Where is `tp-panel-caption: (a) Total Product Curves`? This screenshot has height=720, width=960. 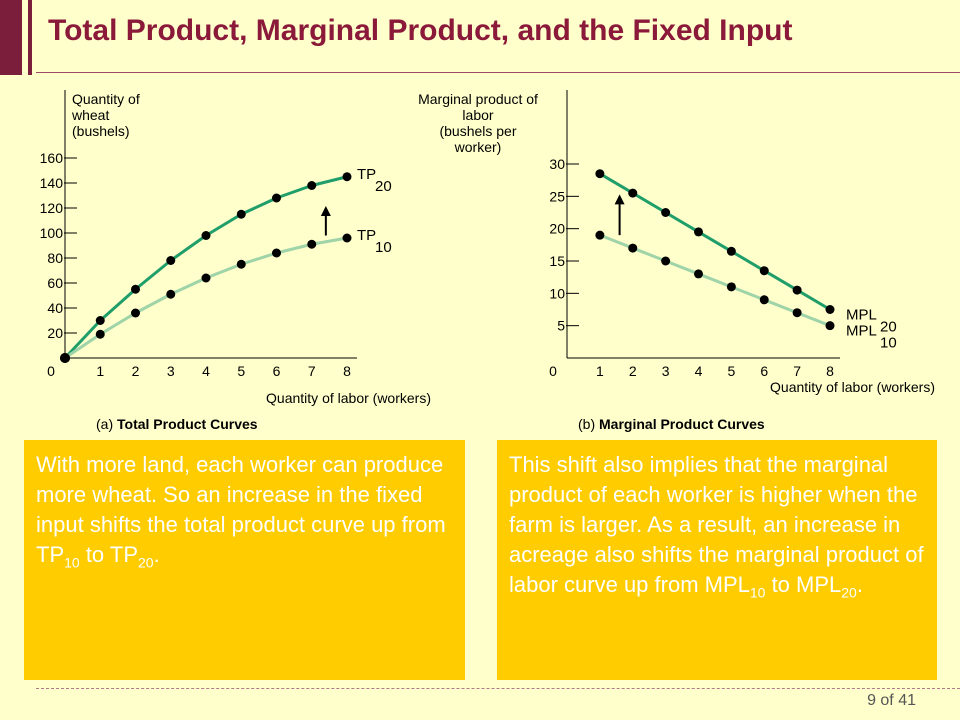 tp-panel-caption: (a) Total Product Curves is located at coordinates (177, 424).